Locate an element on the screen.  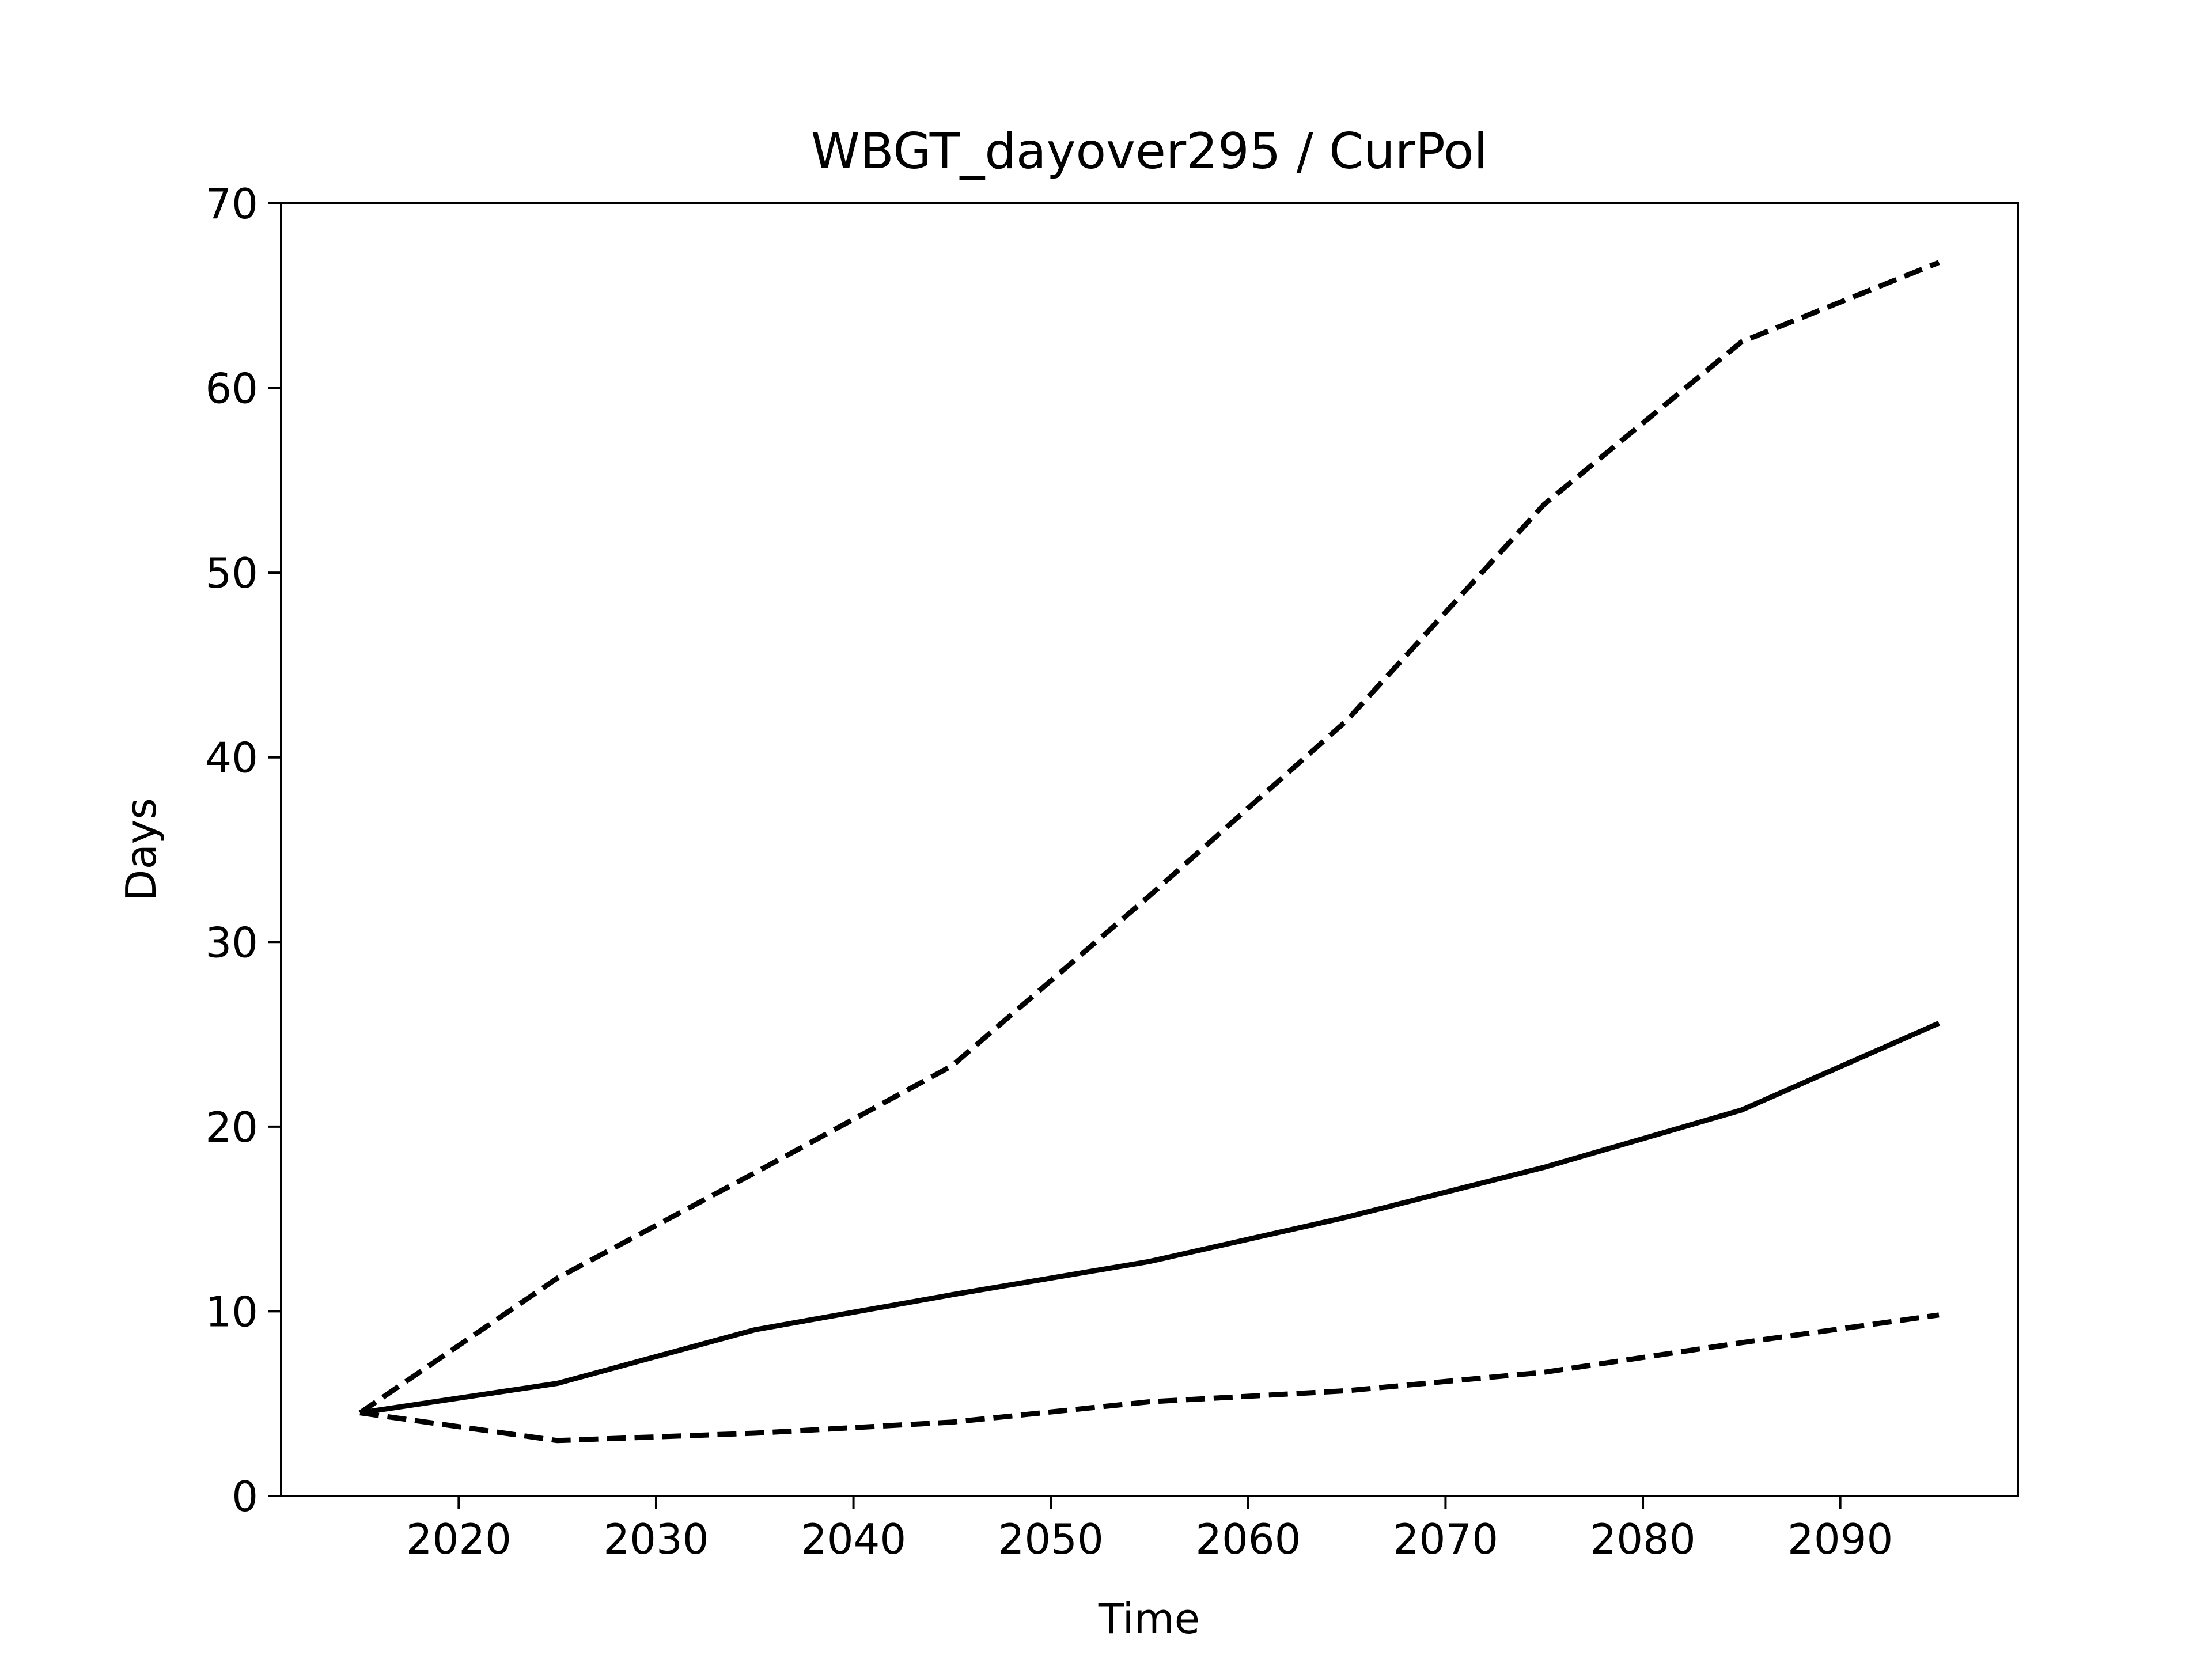
x-tick-label: 2040 is located at coordinates (853, 1539).